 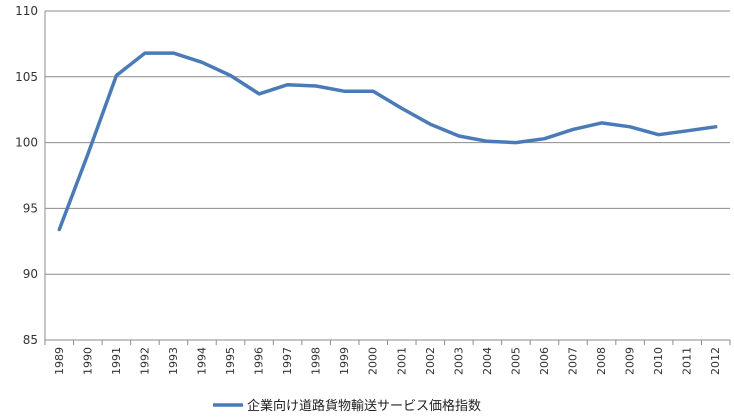 I want to click on x-tick-label: 2012, so click(x=715, y=361).